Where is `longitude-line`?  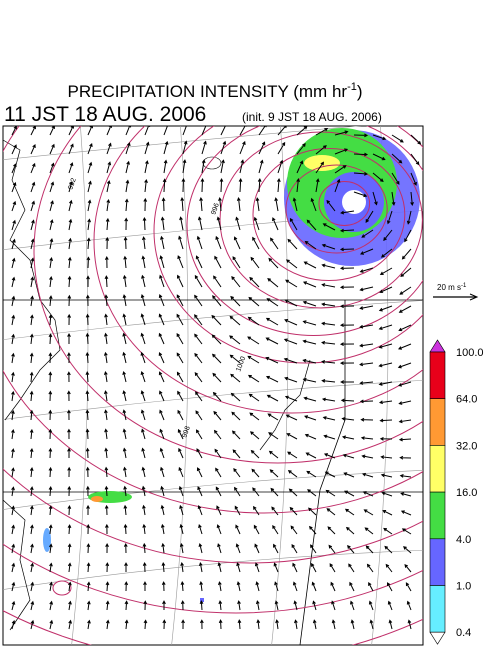
longitude-line is located at coordinates (180, 385).